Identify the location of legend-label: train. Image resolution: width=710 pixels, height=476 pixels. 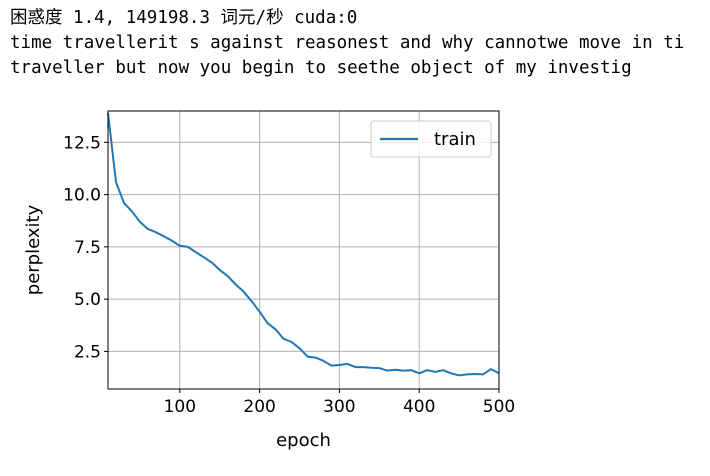
(455, 139).